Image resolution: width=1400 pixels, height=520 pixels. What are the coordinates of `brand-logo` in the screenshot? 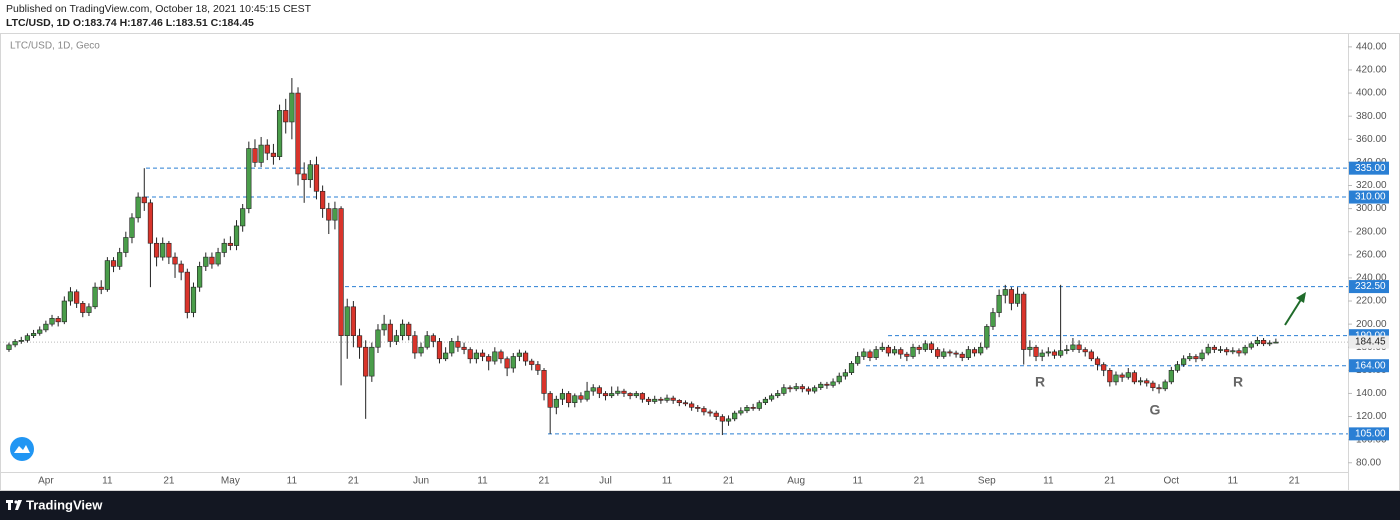 It's located at (14, 505).